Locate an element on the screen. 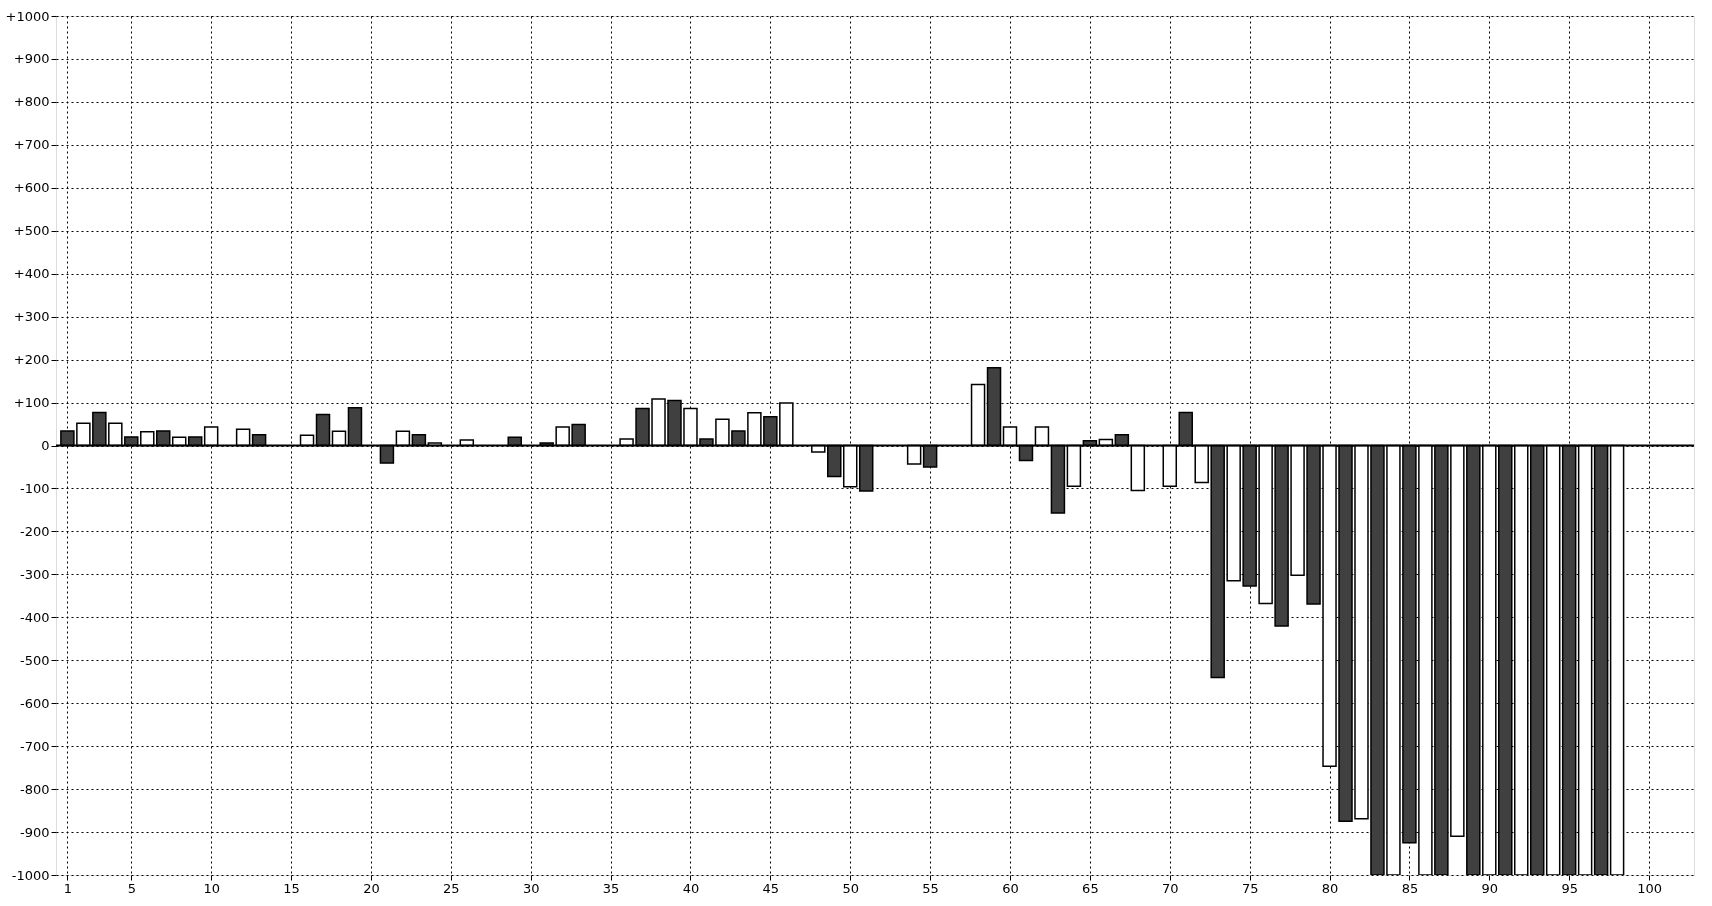  y-tick-label: -700 is located at coordinates (34, 746).